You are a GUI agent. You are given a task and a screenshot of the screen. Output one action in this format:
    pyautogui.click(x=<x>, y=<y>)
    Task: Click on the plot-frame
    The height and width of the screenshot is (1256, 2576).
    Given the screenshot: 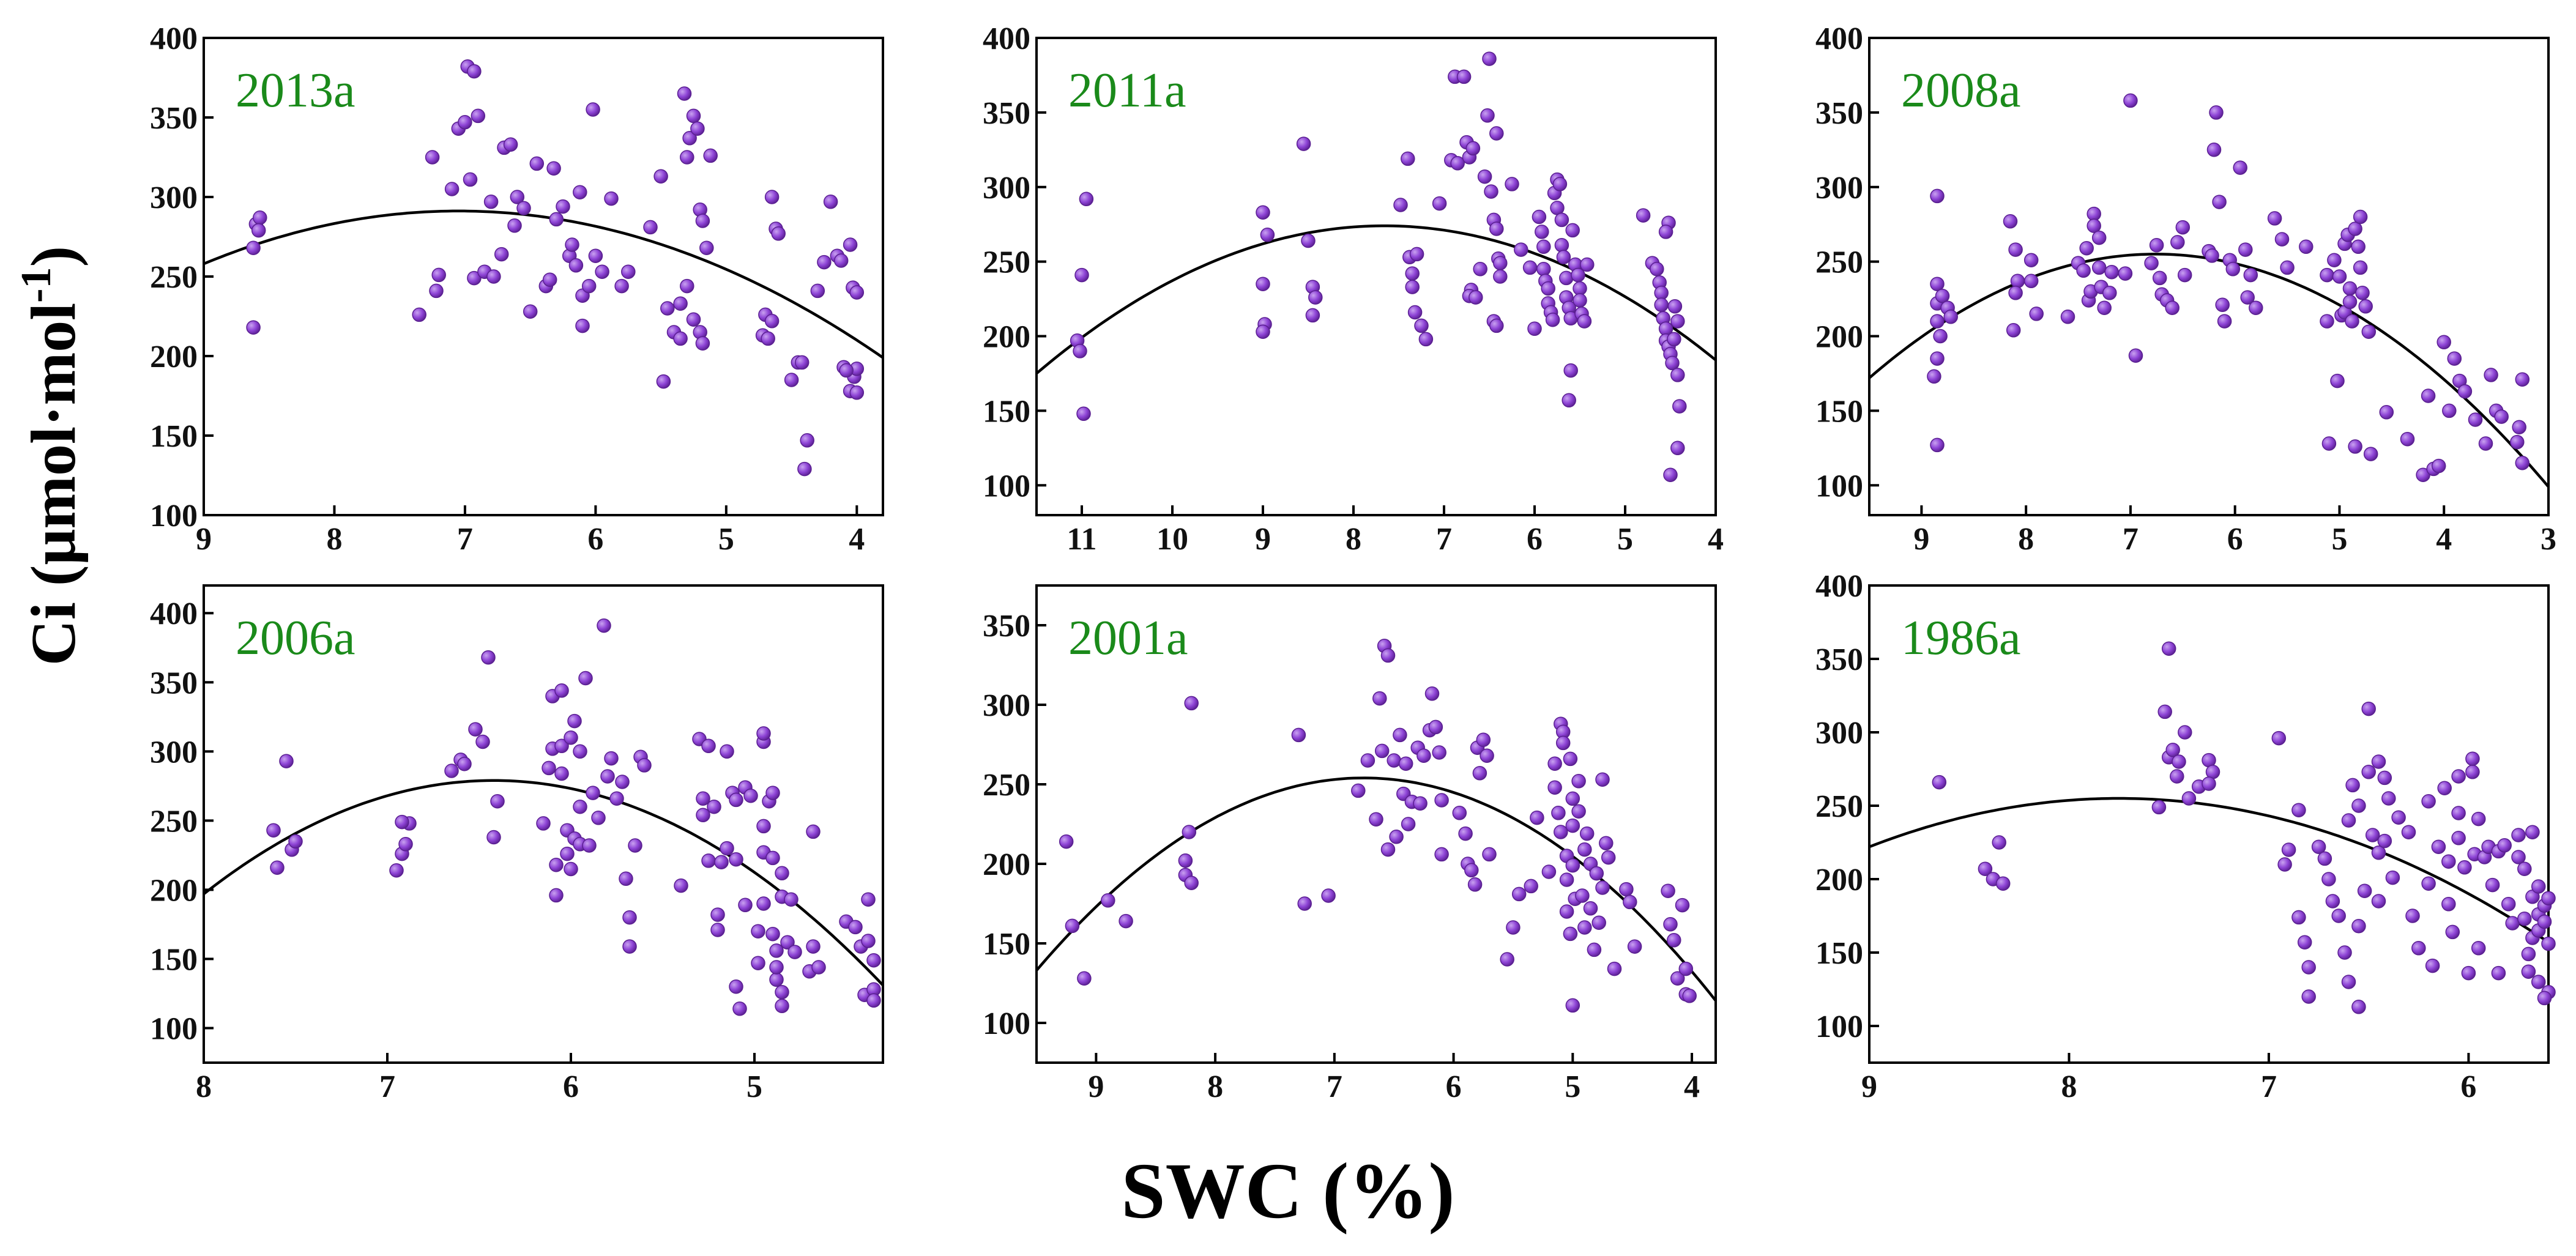 What is the action you would take?
    pyautogui.click(x=2209, y=824)
    